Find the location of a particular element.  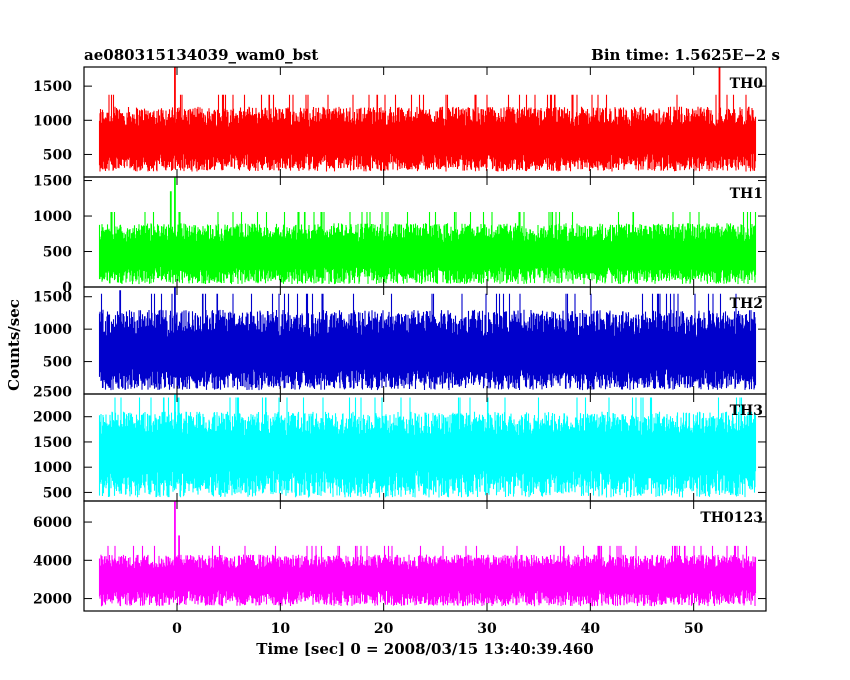

panel-th3: 500 1000 1500 2000 2500 TH3 is located at coordinates (400, 443).